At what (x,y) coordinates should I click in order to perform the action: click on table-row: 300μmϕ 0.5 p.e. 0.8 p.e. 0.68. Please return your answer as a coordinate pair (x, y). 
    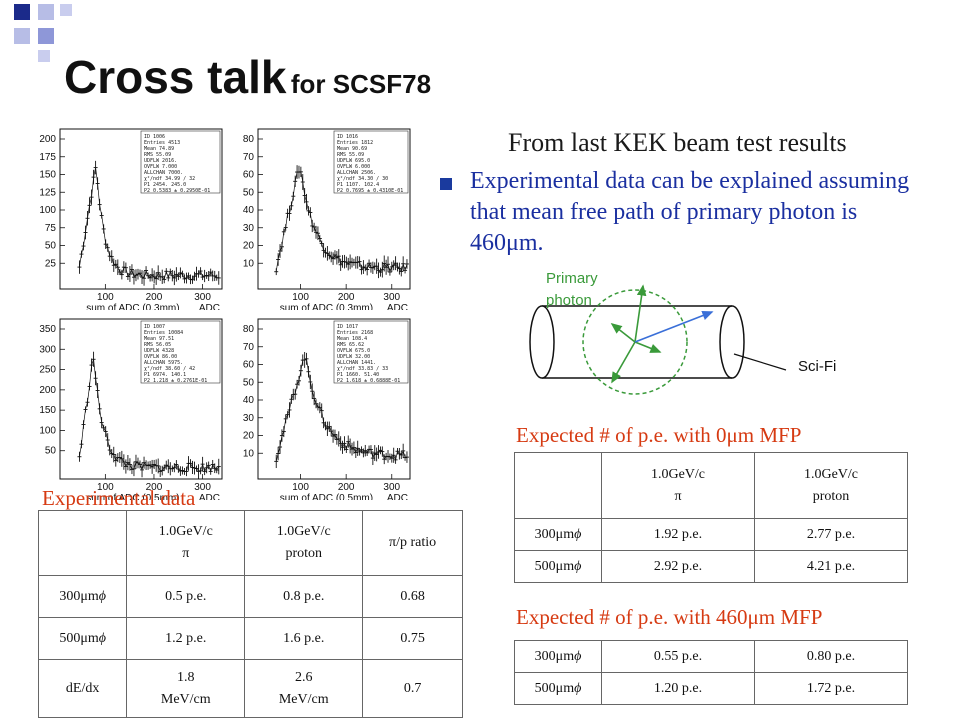
    Looking at the image, I should click on (250, 596).